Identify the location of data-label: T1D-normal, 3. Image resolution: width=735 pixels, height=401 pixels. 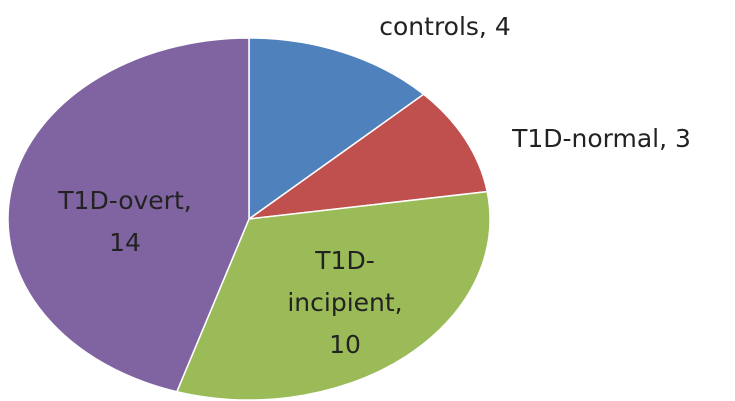
(601, 138).